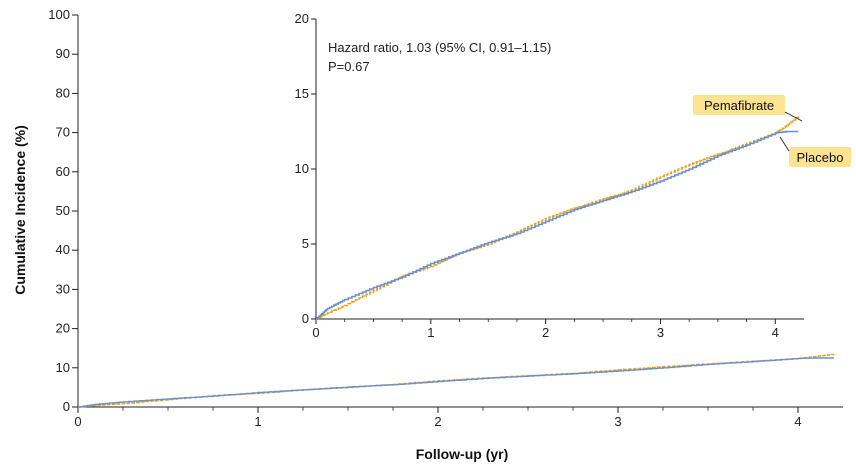 Image resolution: width=856 pixels, height=464 pixels. What do you see at coordinates (302, 18) in the screenshot?
I see `inset-y-tick-label: 20` at bounding box center [302, 18].